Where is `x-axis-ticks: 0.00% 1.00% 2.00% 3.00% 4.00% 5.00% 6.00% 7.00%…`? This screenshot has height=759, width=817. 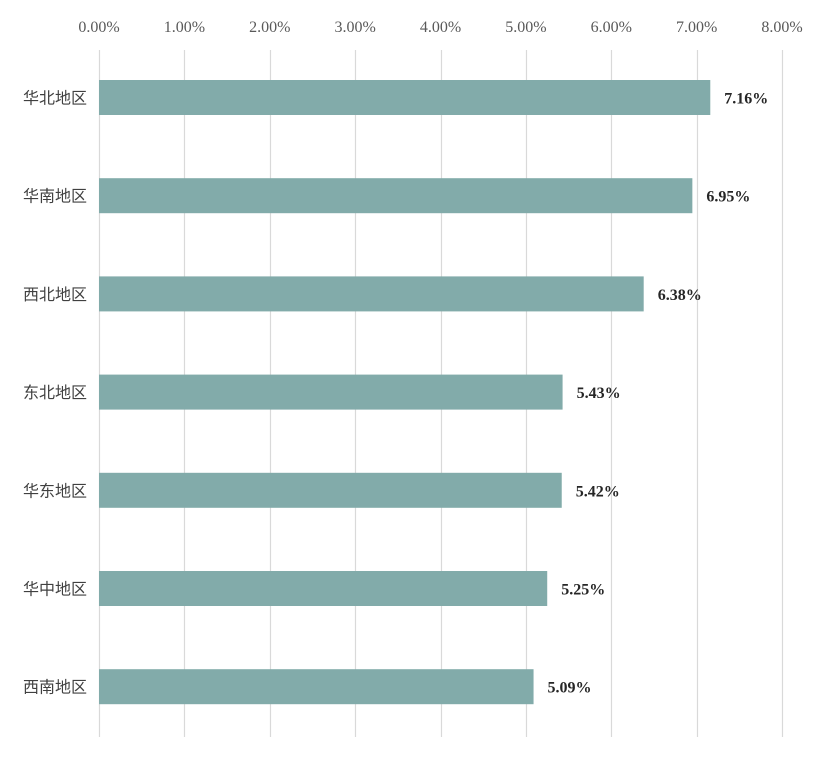 x-axis-ticks: 0.00% 1.00% 2.00% 3.00% 4.00% 5.00% 6.00% 7.00%… is located at coordinates (440, 27).